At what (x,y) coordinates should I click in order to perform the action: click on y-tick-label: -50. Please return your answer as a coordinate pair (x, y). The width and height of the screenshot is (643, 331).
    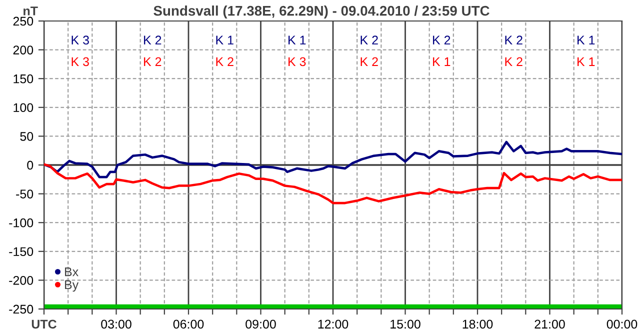
    Looking at the image, I should click on (25, 194).